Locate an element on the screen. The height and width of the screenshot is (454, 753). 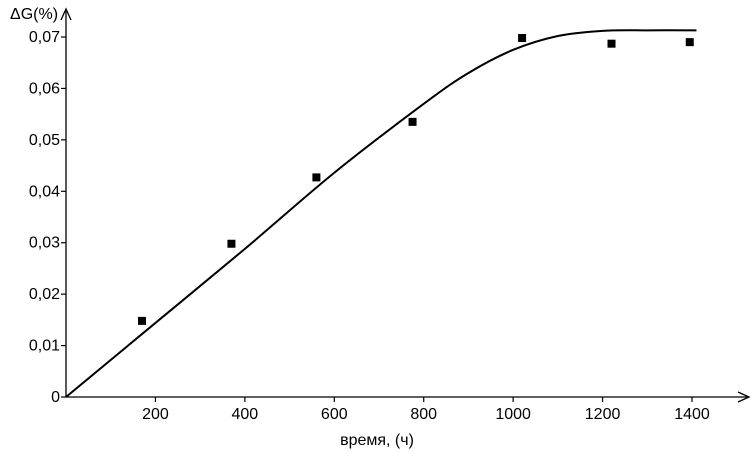
y-tick-label: 0,07 is located at coordinates (44, 37).